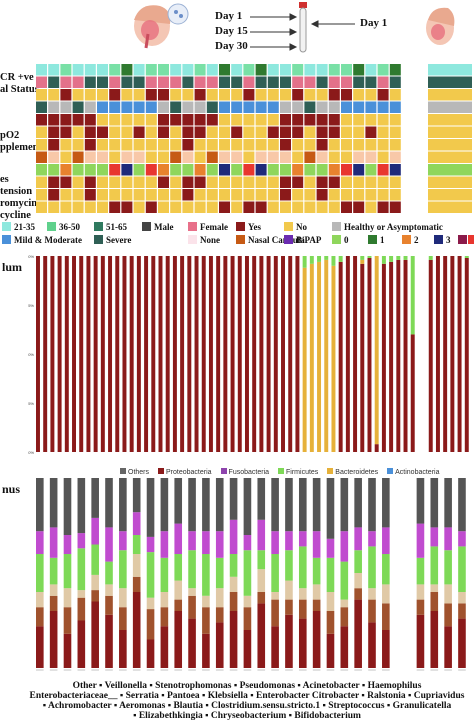  Describe the element at coordinates (442, 240) in the screenshot. I see `legend-item: 3` at that location.